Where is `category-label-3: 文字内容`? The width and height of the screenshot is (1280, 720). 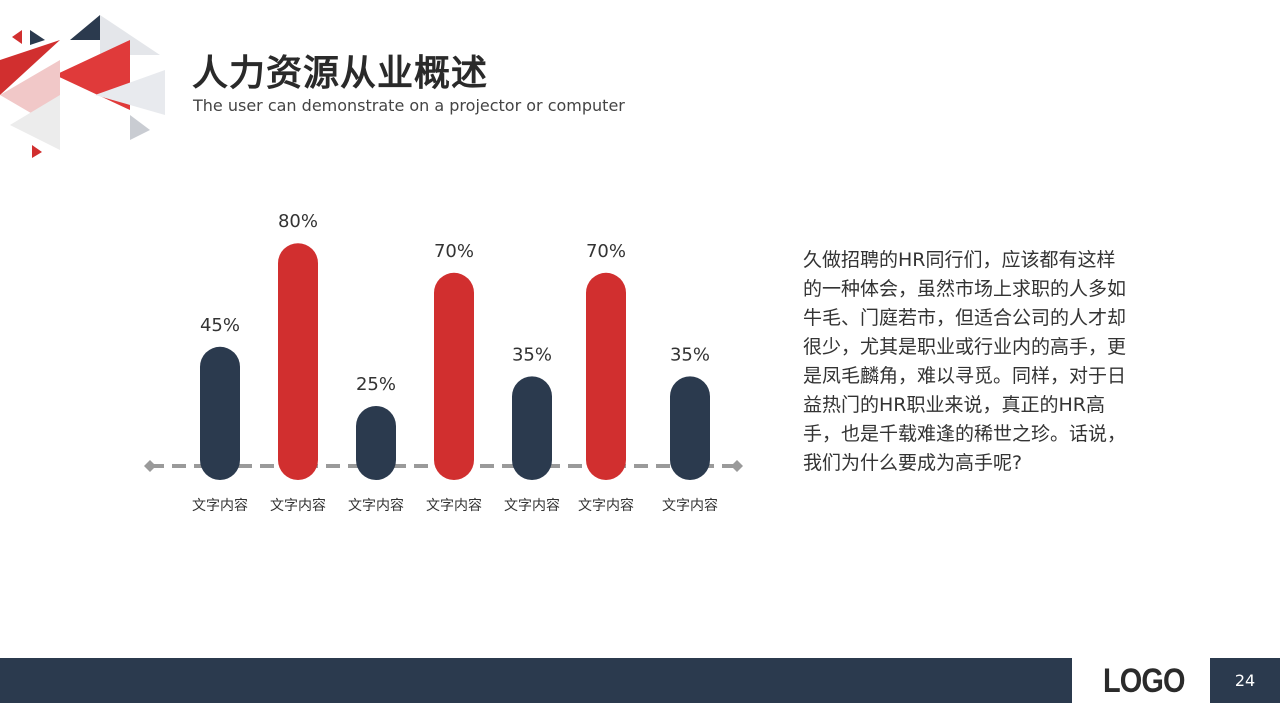
category-label-3: 文字内容 is located at coordinates (376, 505).